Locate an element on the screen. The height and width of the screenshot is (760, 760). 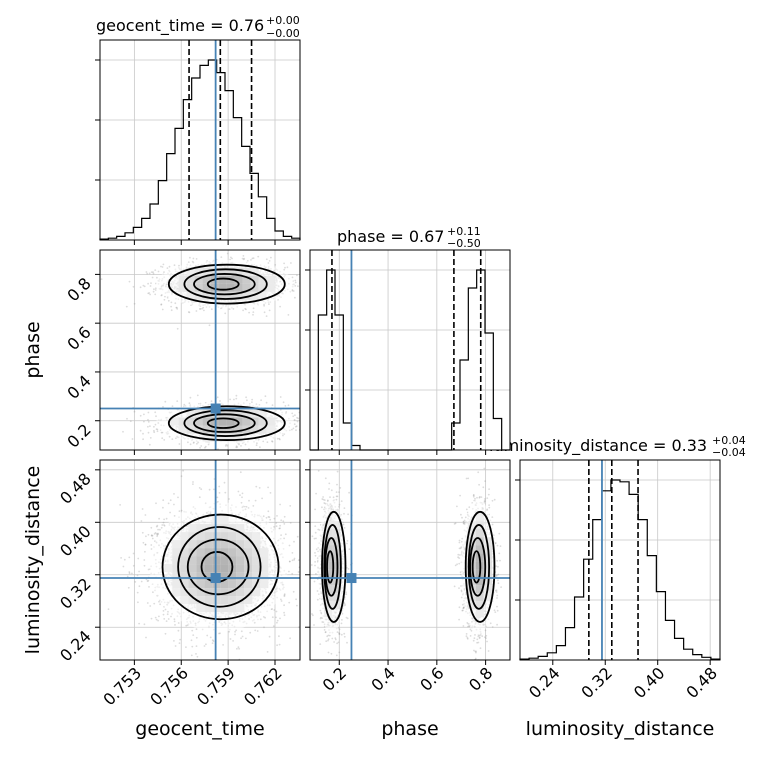
title-phase-sup: +0.11 is located at coordinates (464, 231).